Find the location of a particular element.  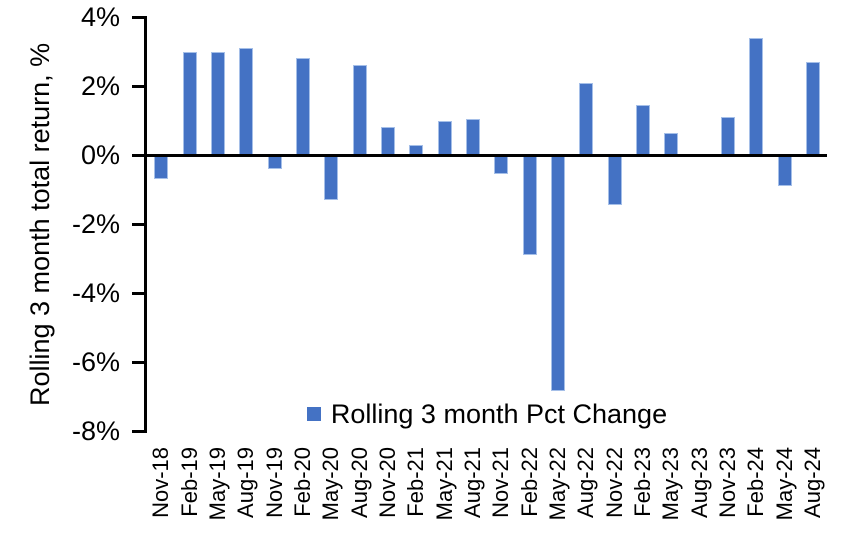

x-tick-label-feb-24: Feb-24 is located at coordinates (756, 482).